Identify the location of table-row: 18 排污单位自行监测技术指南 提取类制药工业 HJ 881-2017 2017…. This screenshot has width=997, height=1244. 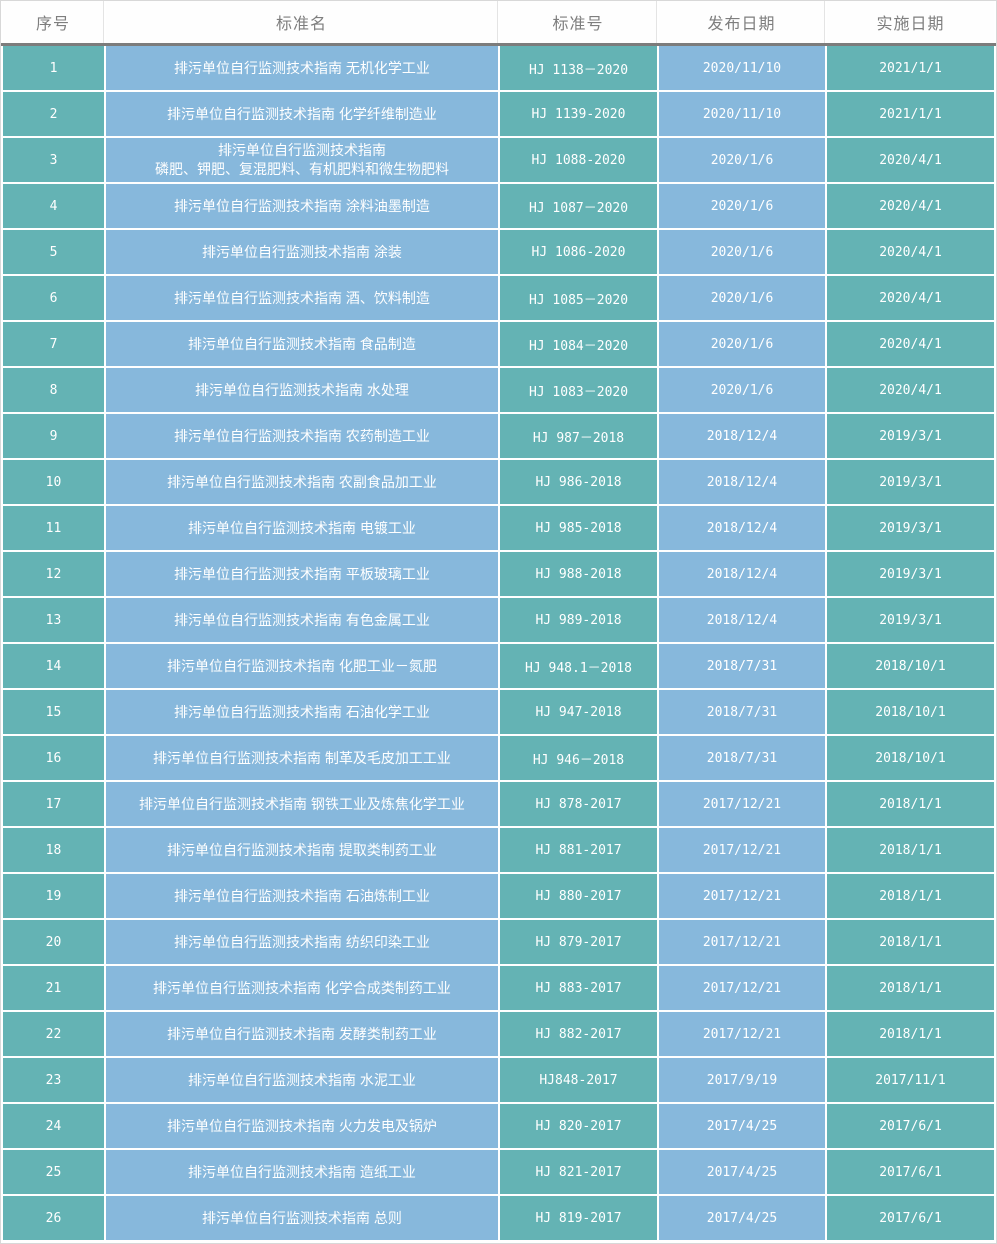
(498, 851).